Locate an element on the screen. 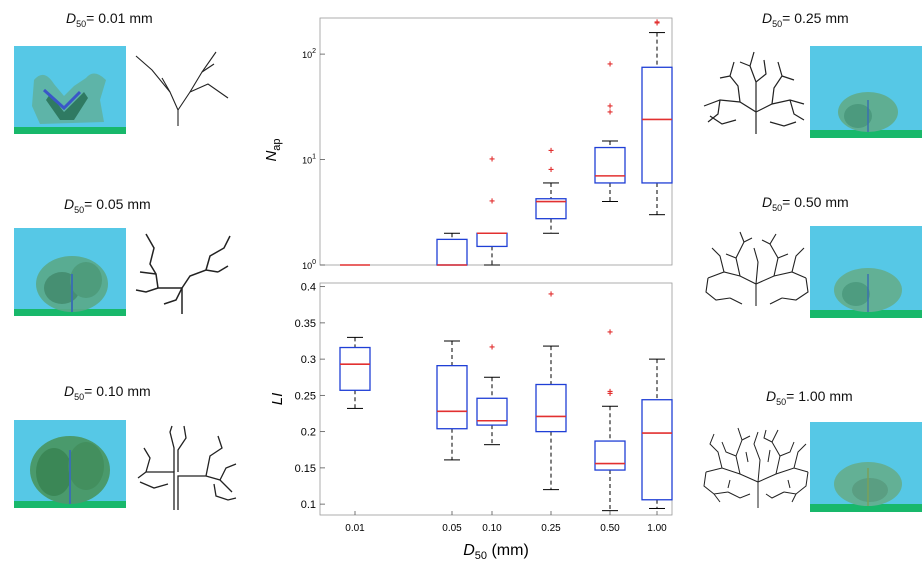  box-series: +++++ is located at coordinates (506, 401).